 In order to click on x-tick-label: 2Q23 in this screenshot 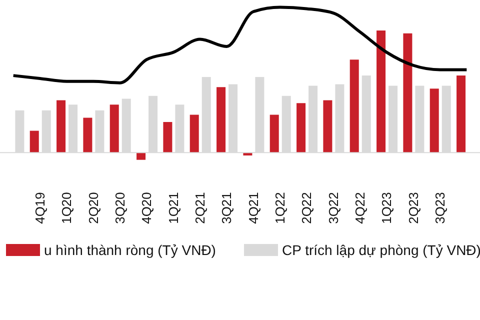, I will do `click(413, 208)`.